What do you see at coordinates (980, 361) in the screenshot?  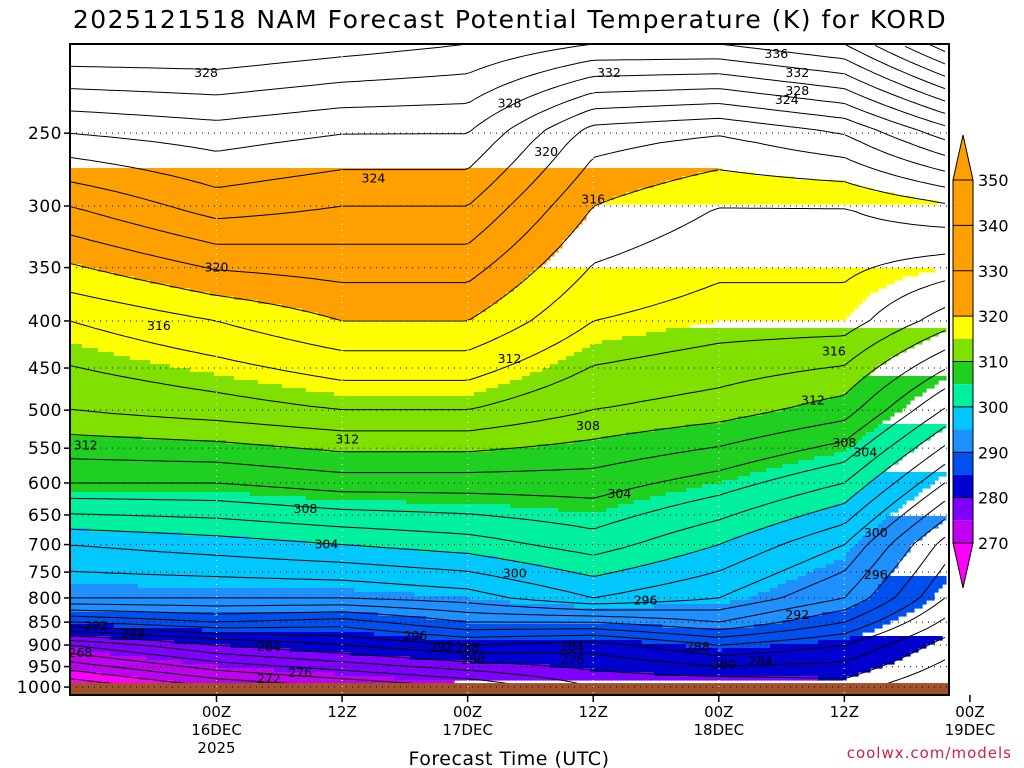 I see `colorbar: 270 280 290 300 310 320 330 340 350` at bounding box center [980, 361].